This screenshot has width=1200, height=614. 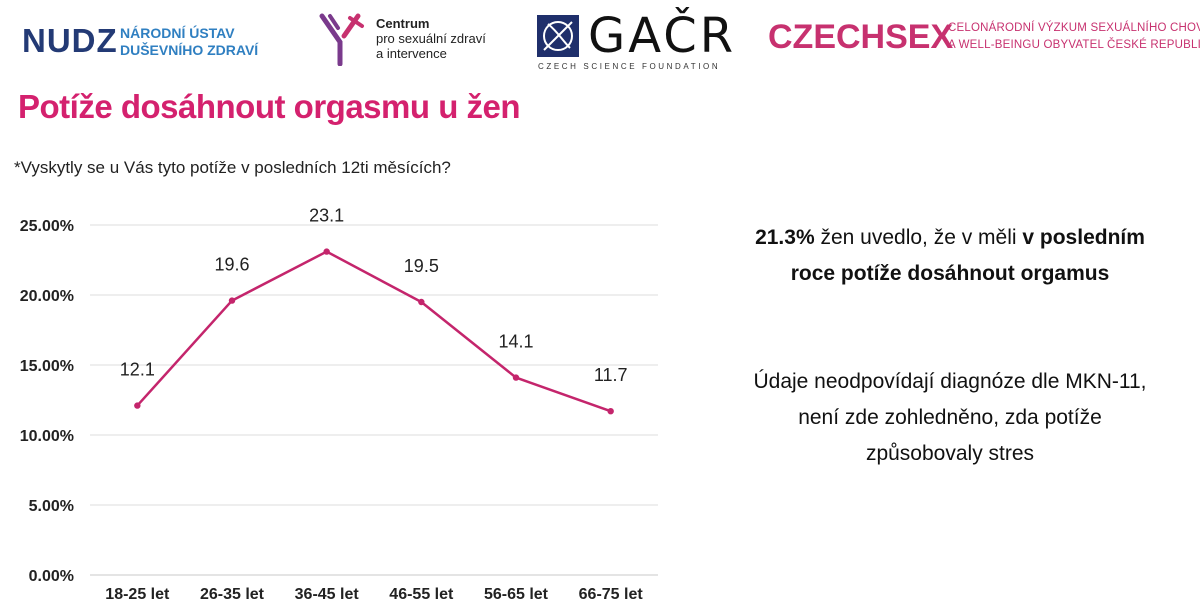 What do you see at coordinates (558, 36) in the screenshot?
I see `gacr-emblem-icon` at bounding box center [558, 36].